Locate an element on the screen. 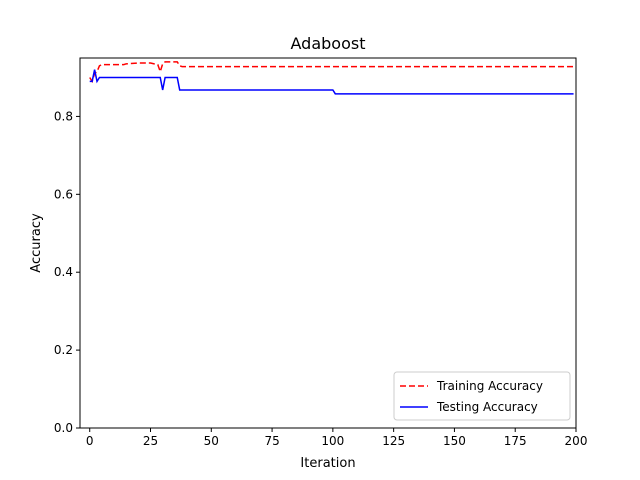  y-axis-label: Accuracy is located at coordinates (36, 243).